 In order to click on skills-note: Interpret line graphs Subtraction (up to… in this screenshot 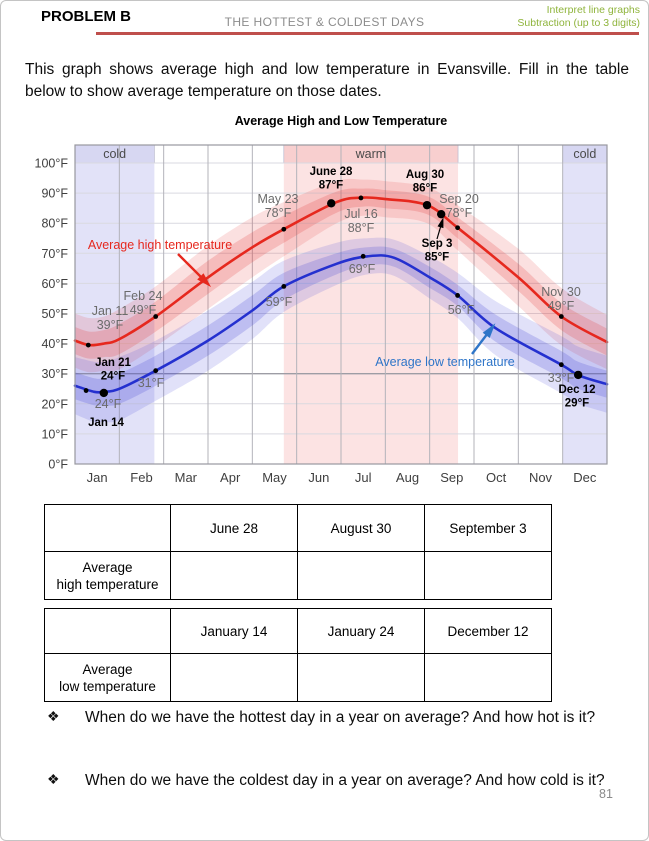, I will do `click(578, 17)`.